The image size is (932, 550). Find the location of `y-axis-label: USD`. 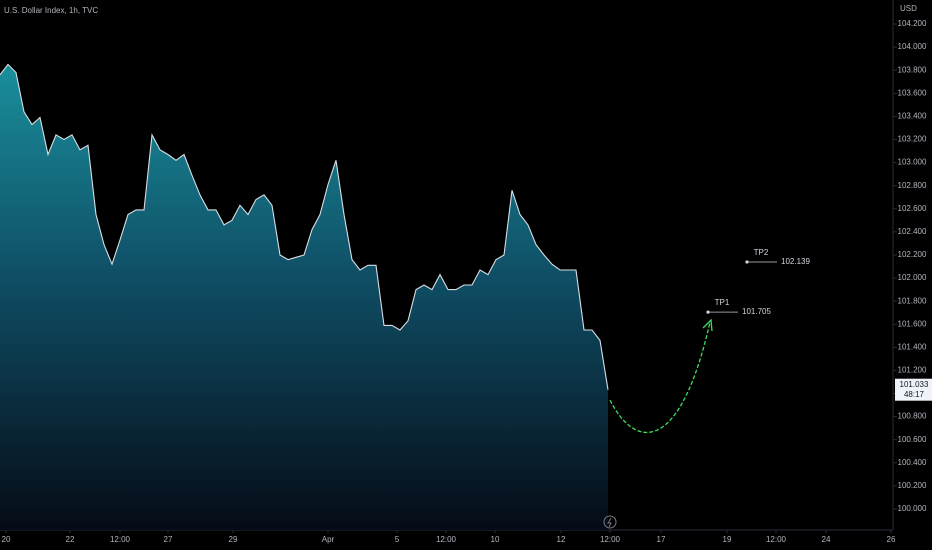

y-axis-label: USD is located at coordinates (908, 8).